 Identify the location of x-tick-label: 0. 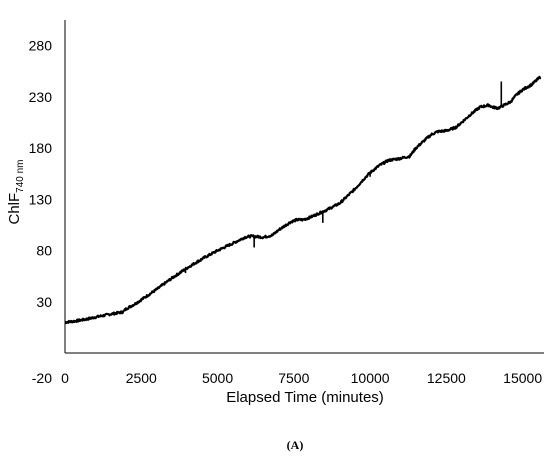
(65, 378).